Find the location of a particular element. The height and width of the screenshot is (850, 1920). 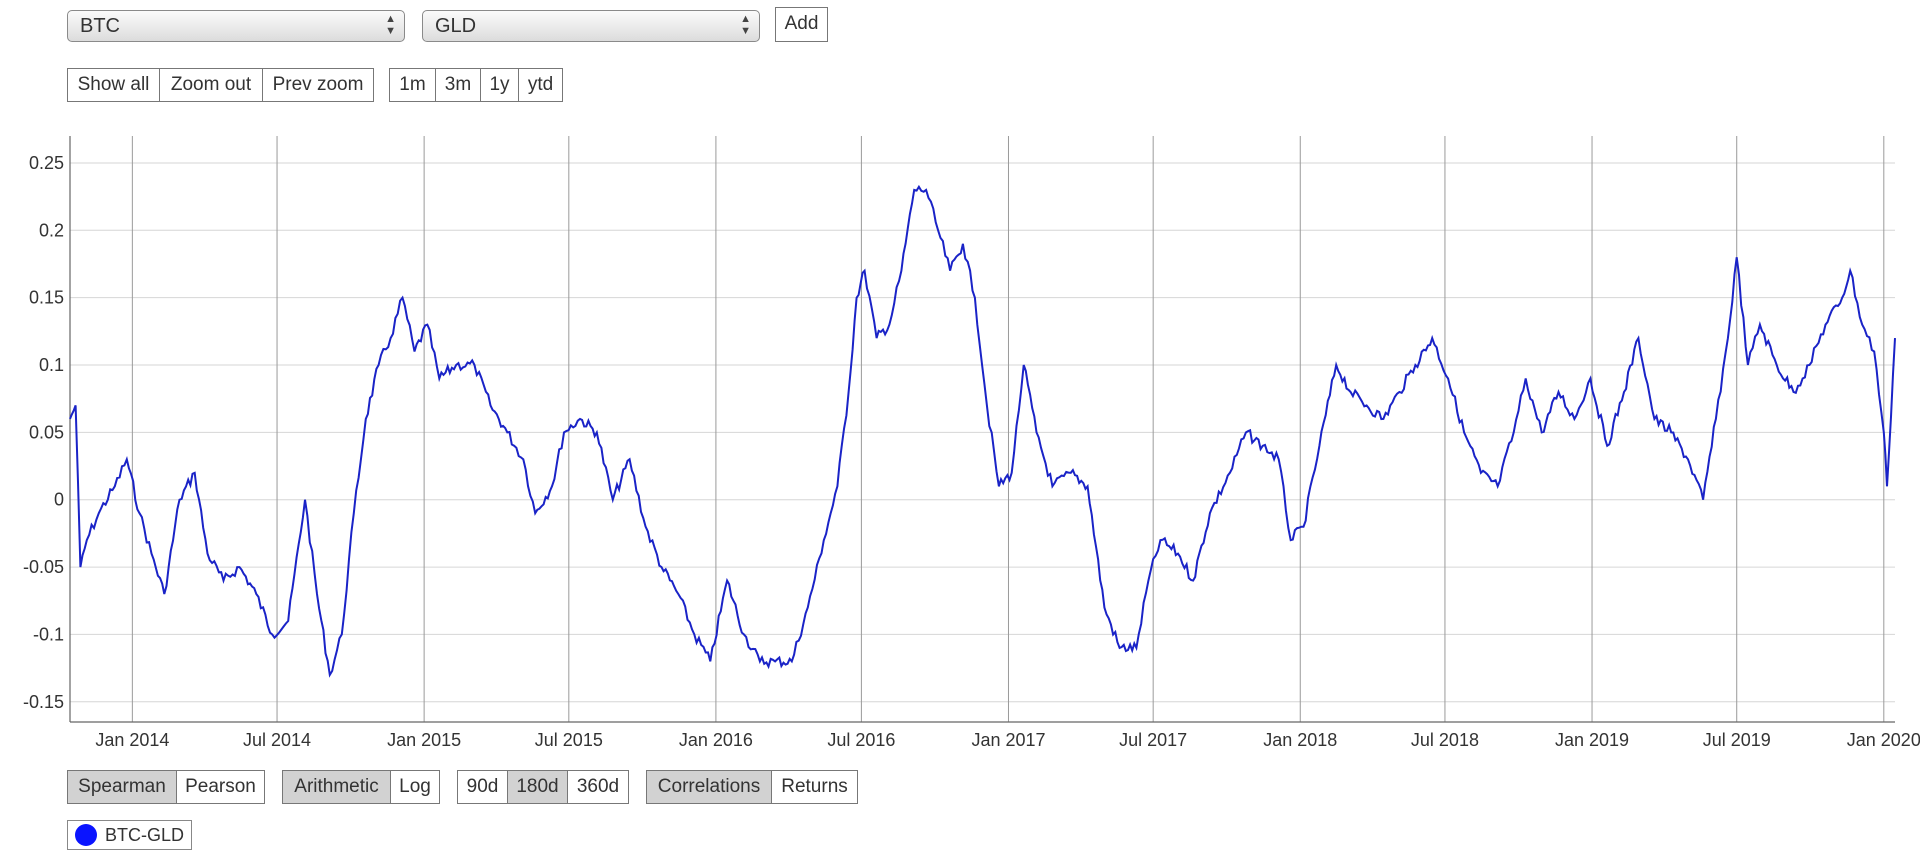

window-option-360d: 360d is located at coordinates (598, 787).